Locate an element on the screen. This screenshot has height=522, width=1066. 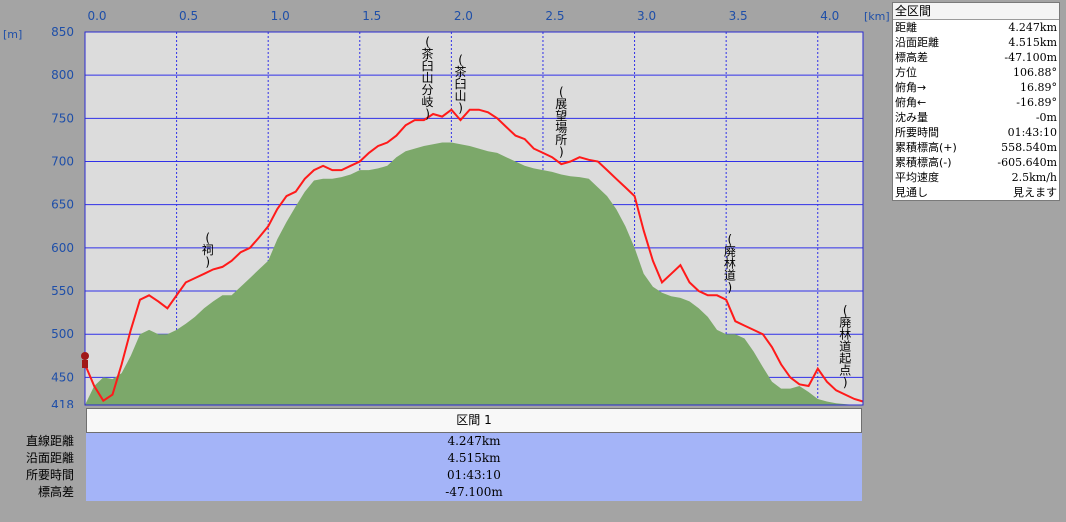
panel-row-value: 2.5km/h is located at coordinates (1034, 177).